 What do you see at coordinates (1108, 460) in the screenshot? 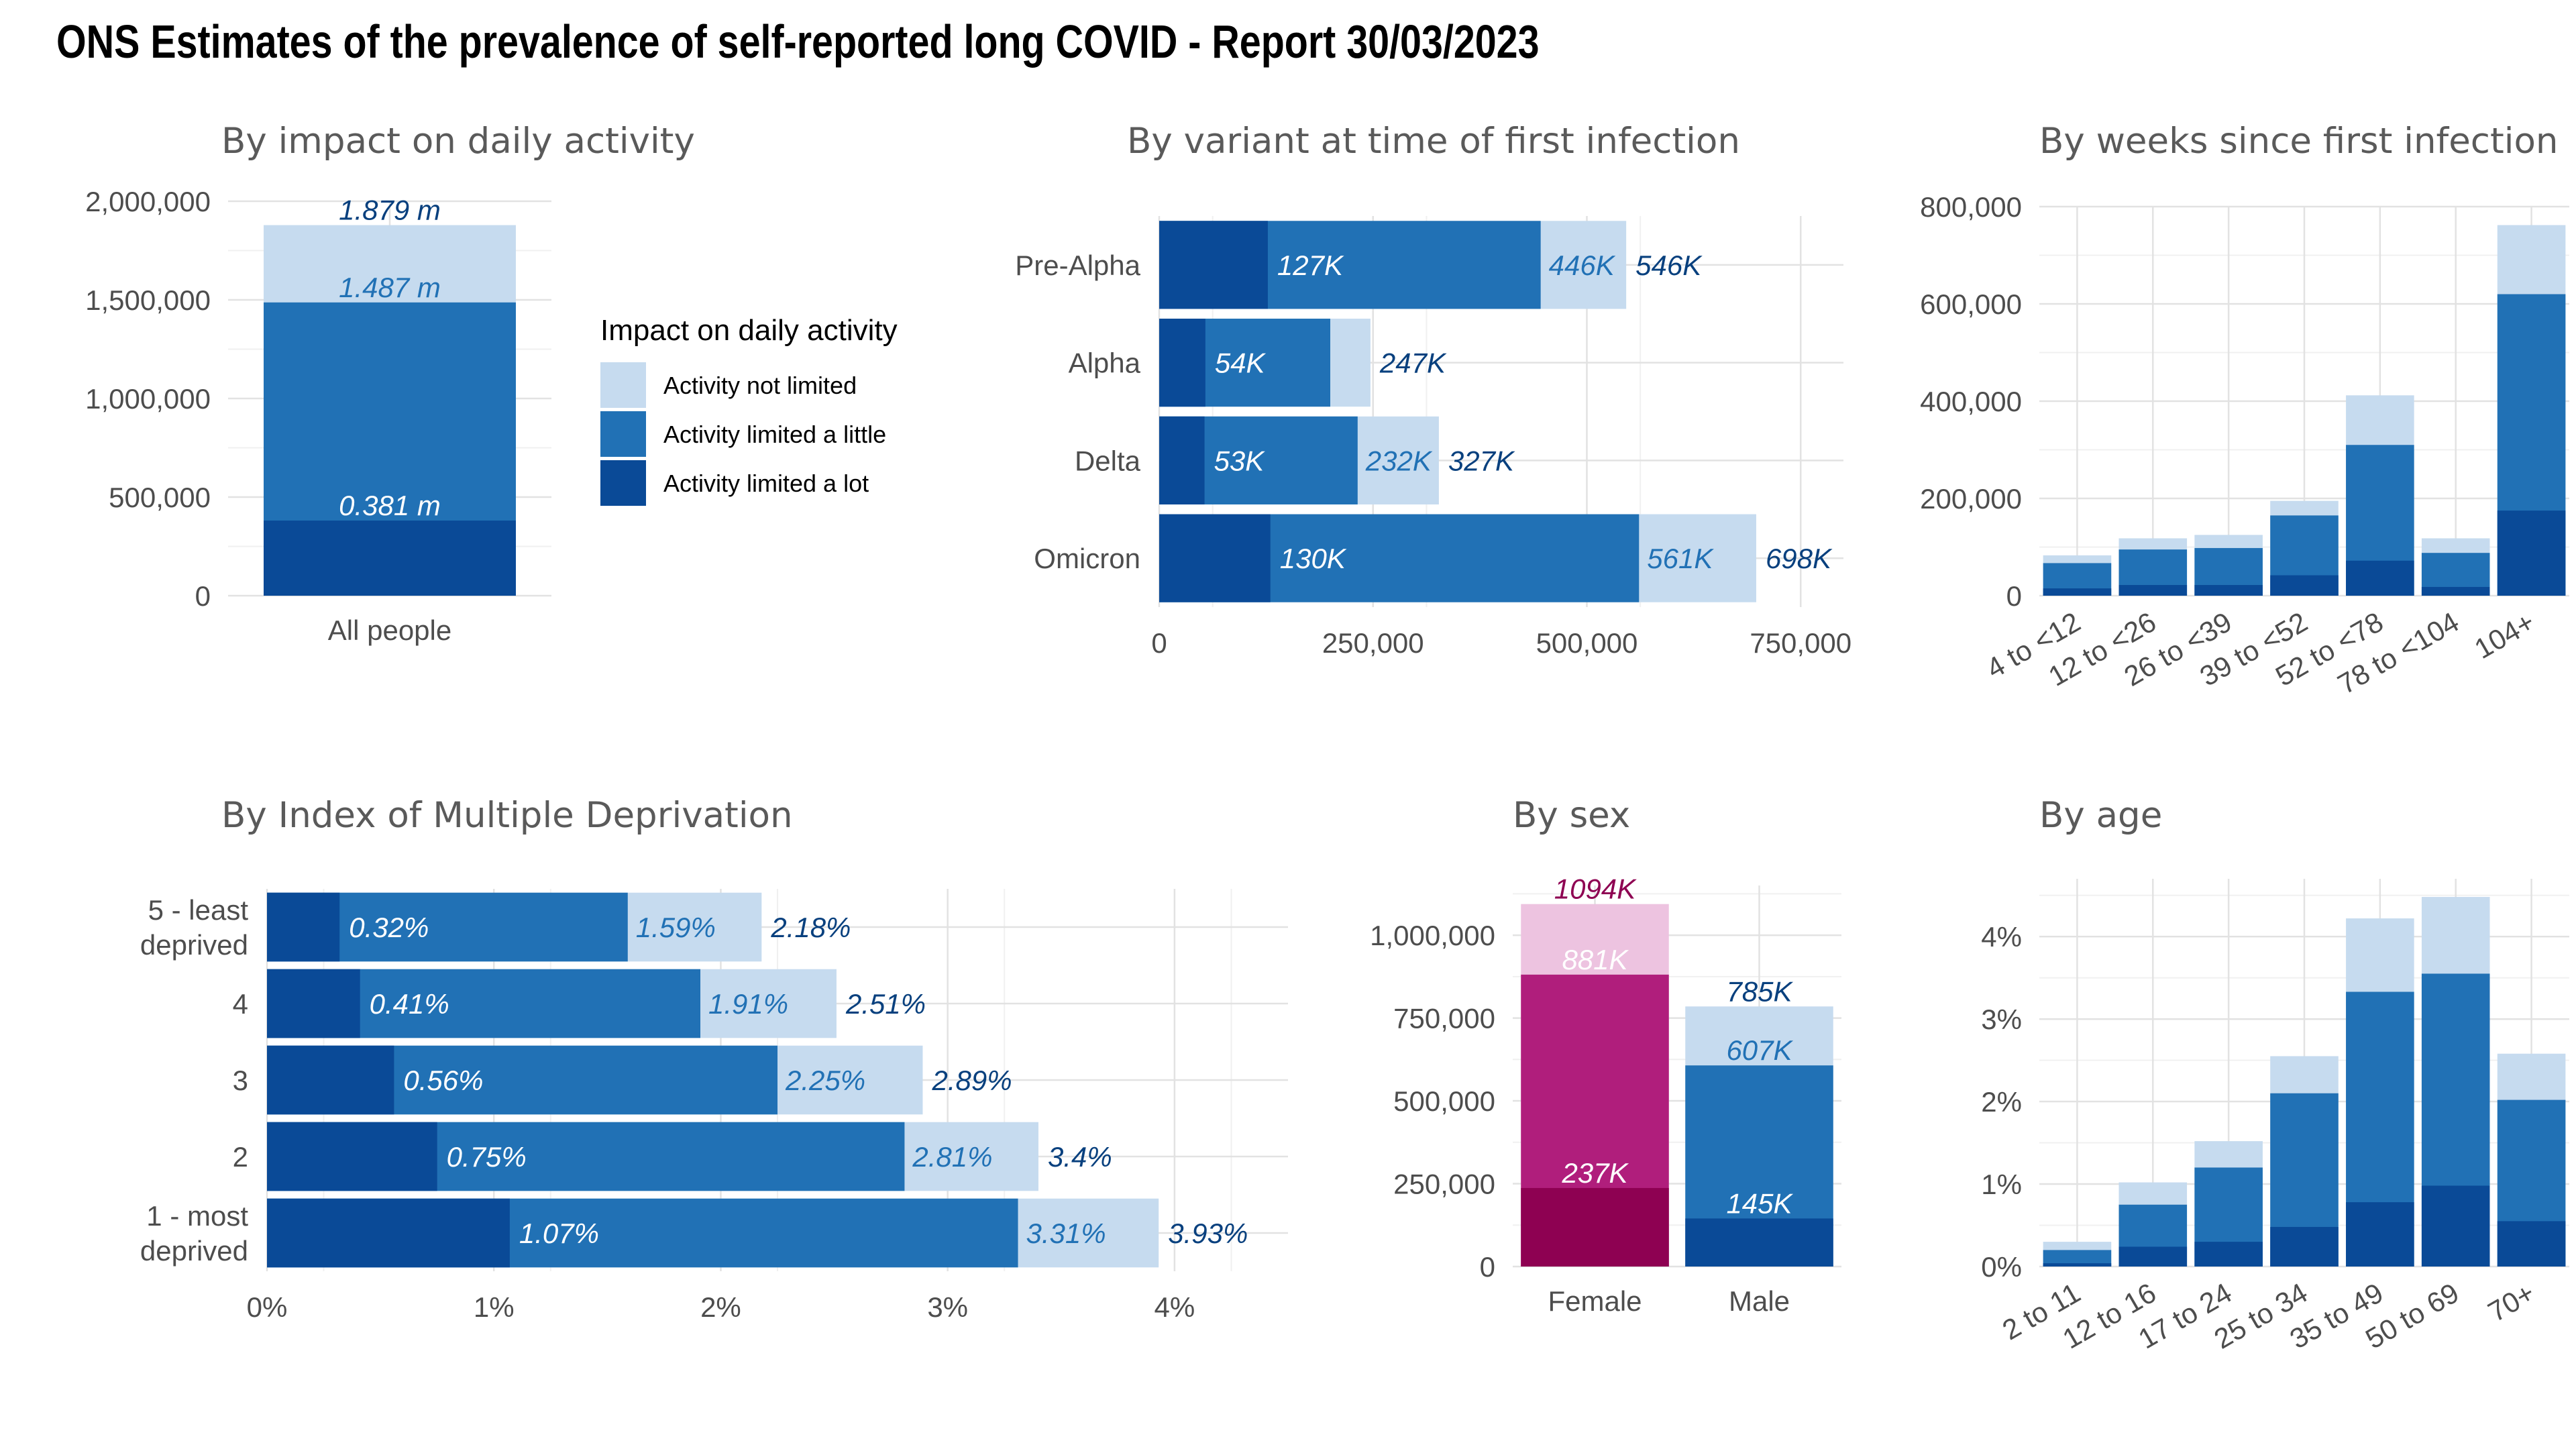
I see `variant-y-tick-label: Delta` at bounding box center [1108, 460].